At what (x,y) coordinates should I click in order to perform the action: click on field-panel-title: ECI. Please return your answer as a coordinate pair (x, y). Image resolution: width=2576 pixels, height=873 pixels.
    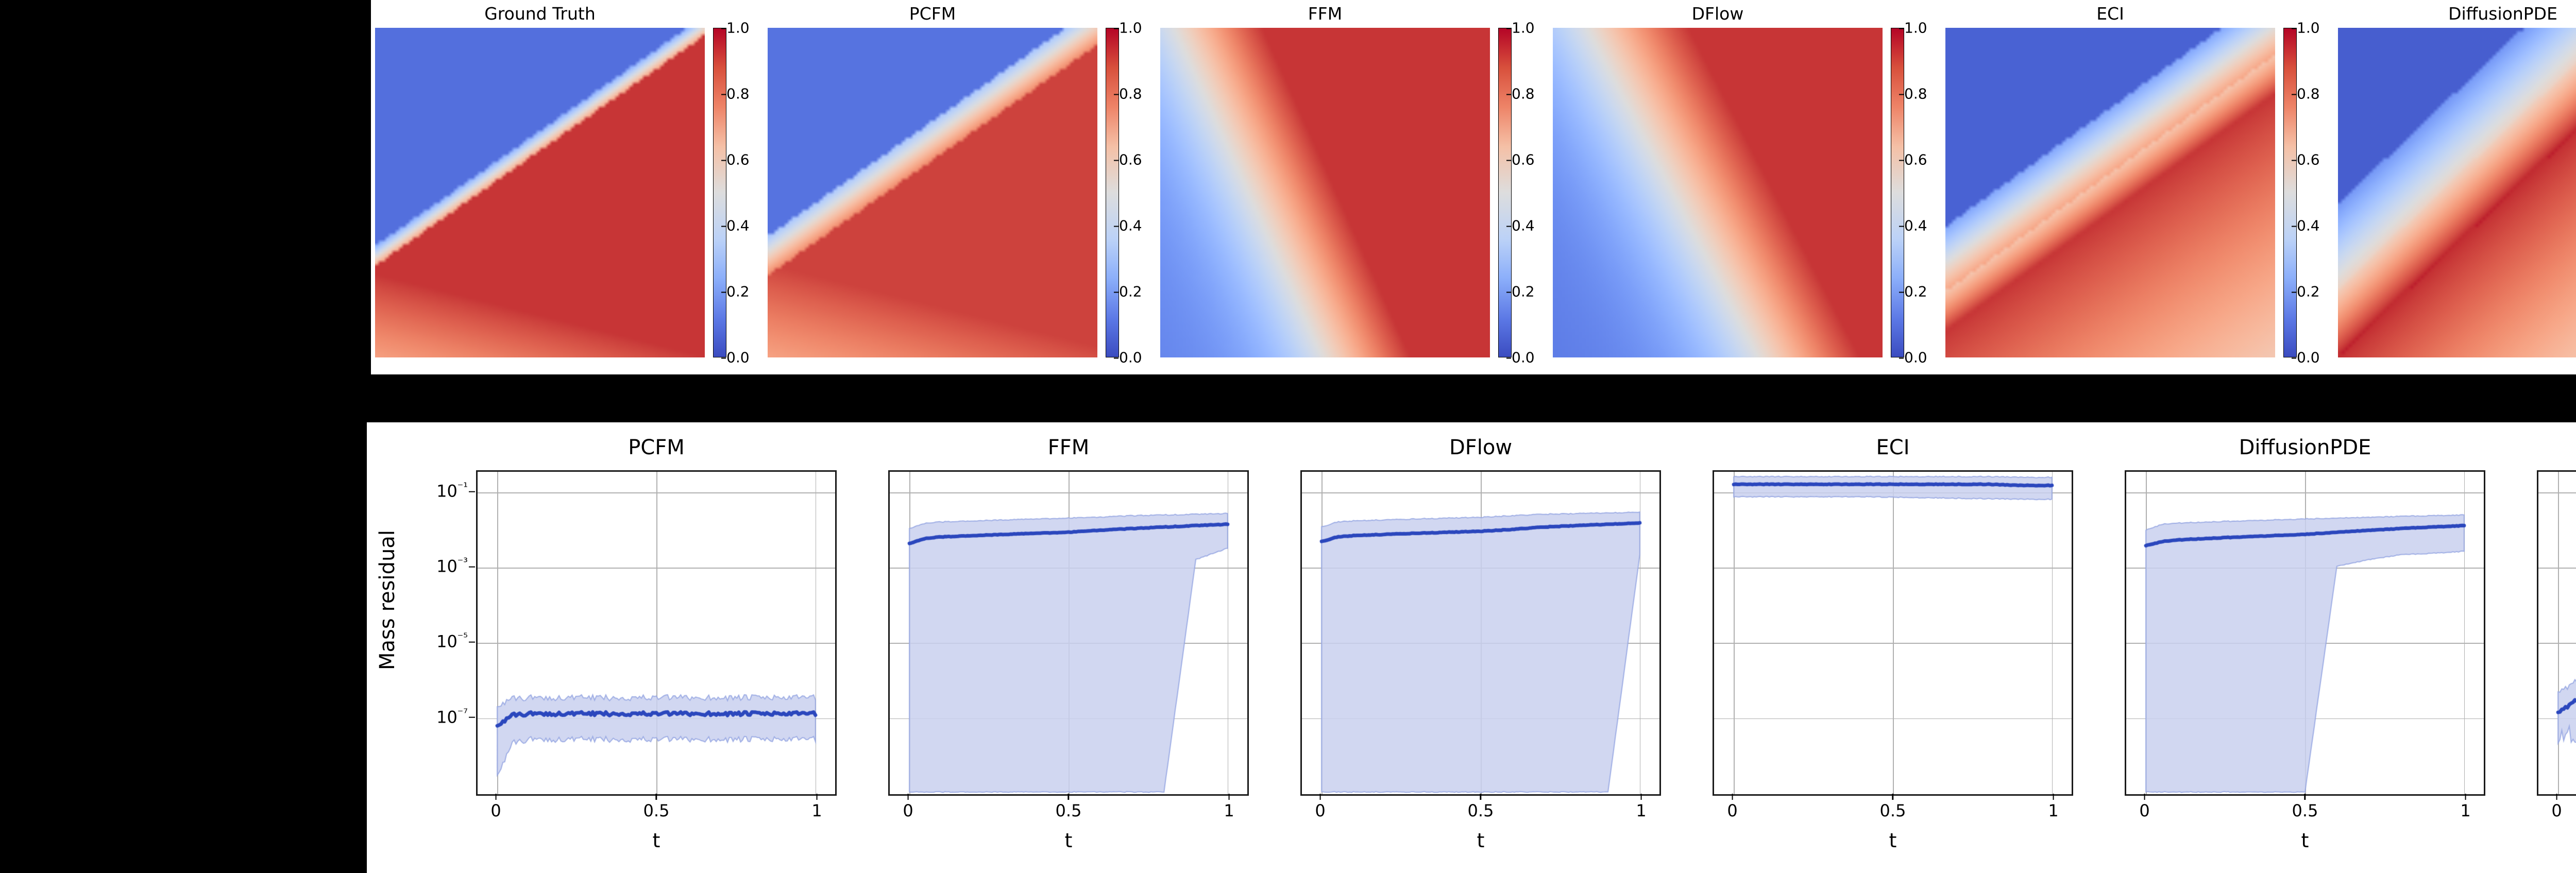
    Looking at the image, I should click on (2110, 14).